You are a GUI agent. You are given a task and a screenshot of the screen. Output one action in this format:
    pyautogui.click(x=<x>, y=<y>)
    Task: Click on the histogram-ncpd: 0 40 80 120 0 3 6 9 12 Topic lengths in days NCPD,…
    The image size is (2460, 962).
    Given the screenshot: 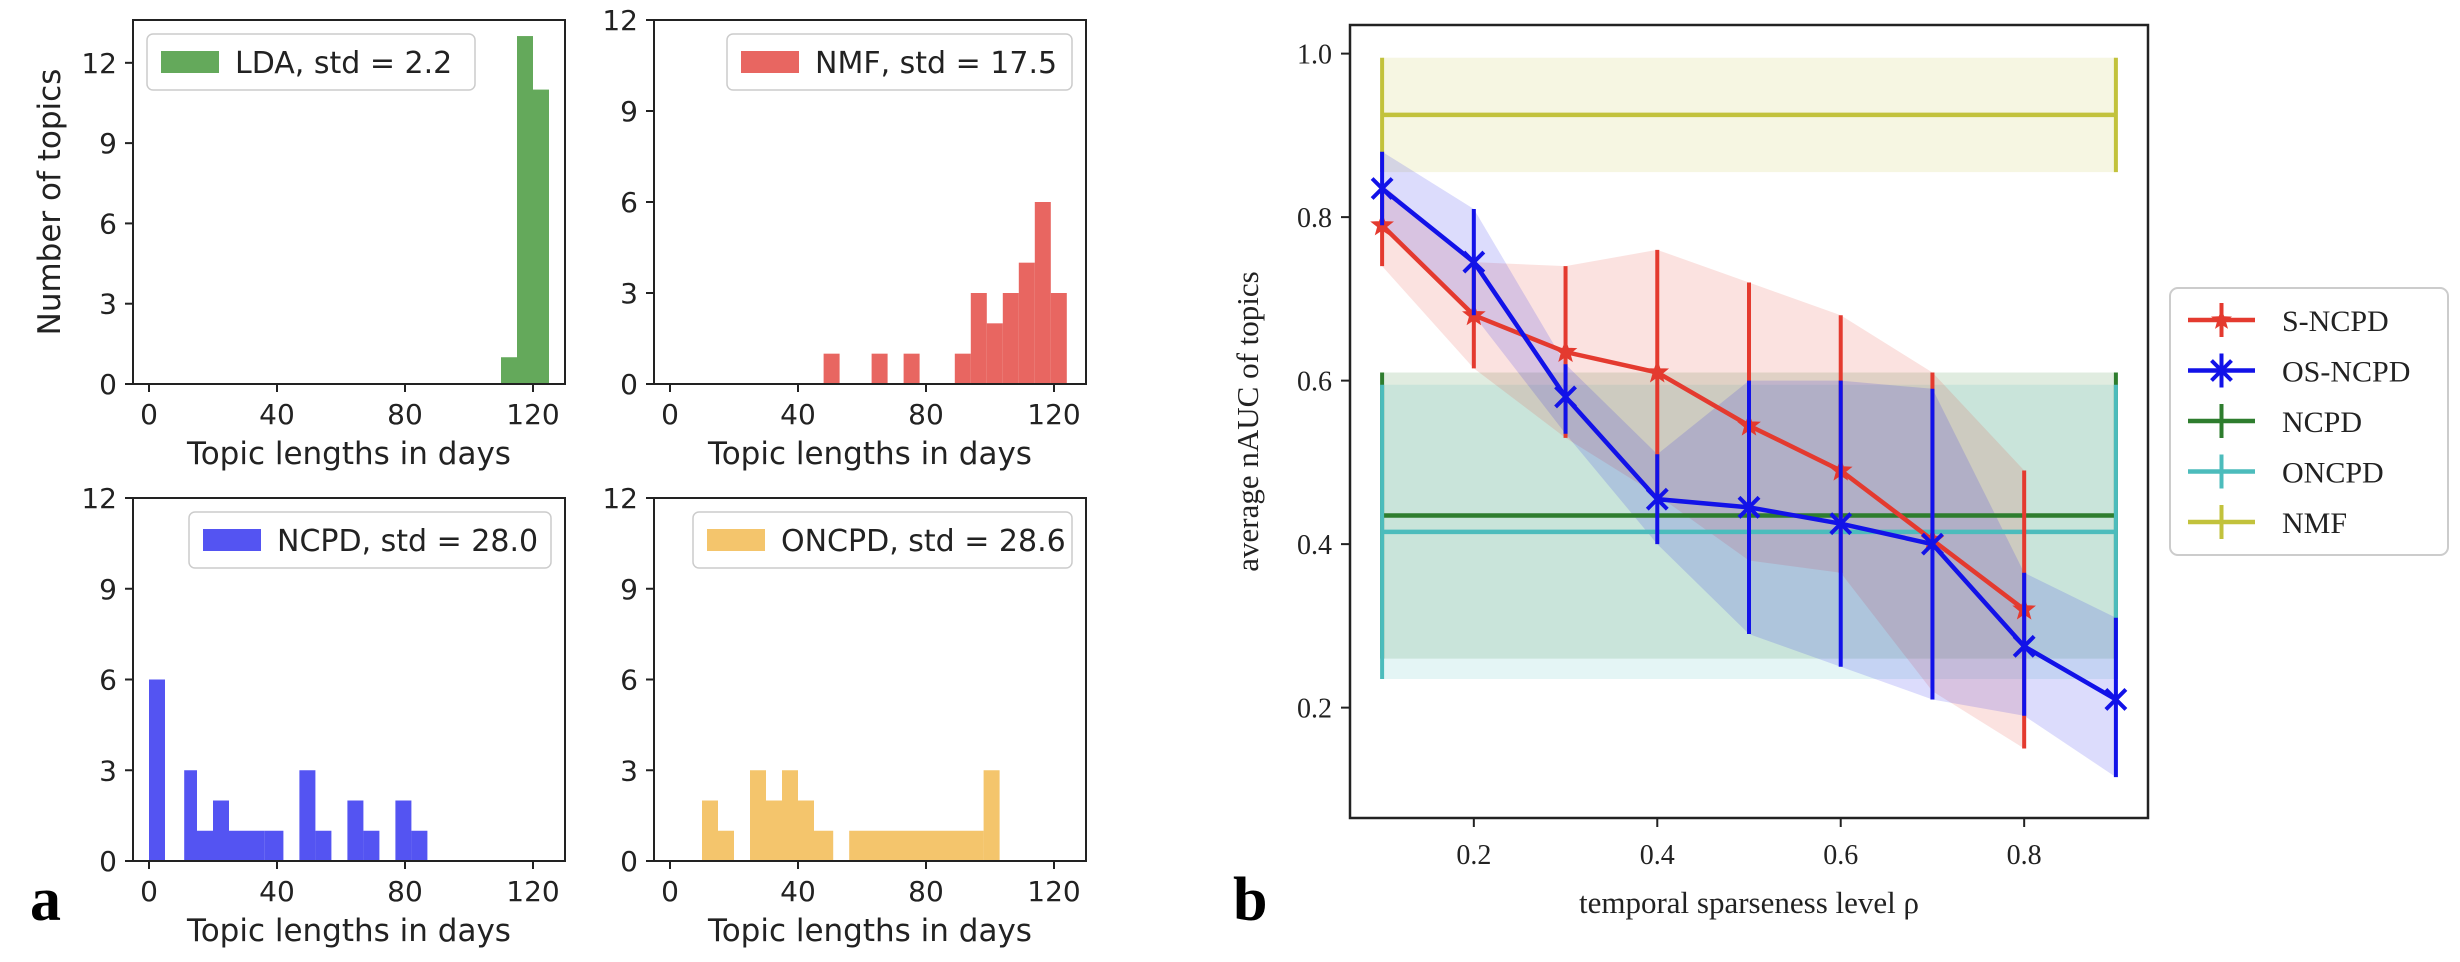 What is the action you would take?
    pyautogui.click(x=323, y=715)
    